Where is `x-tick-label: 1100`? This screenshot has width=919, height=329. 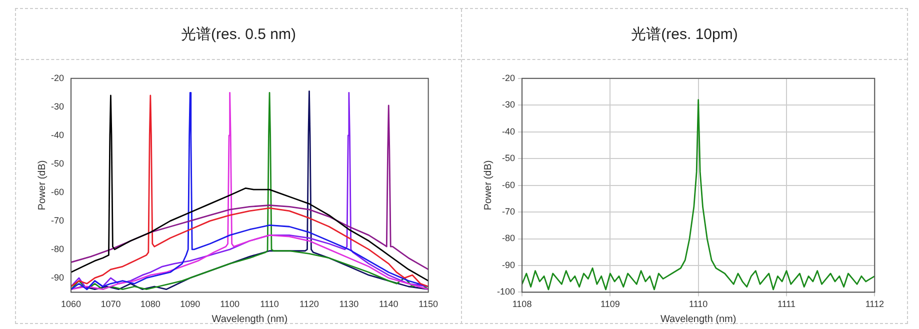 x-tick-label: 1100 is located at coordinates (230, 304).